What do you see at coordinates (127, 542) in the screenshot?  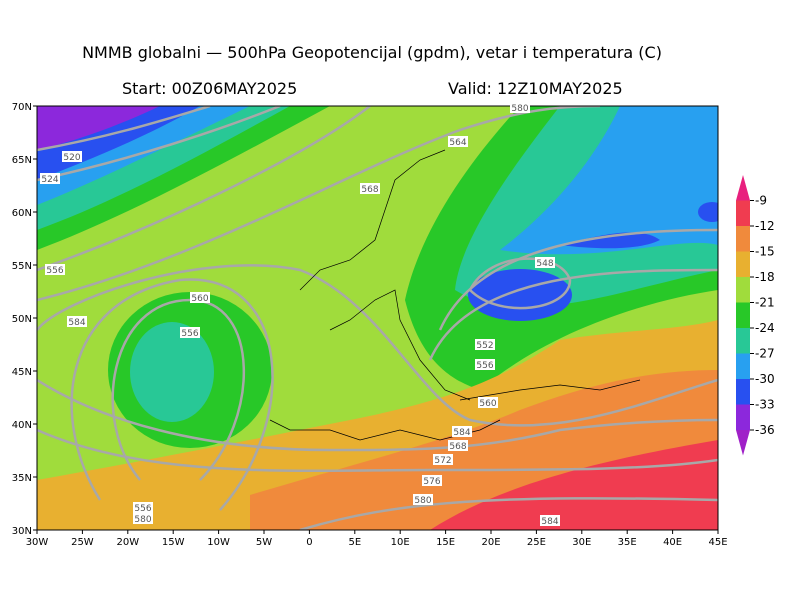 I see `lon-label: 20W` at bounding box center [127, 542].